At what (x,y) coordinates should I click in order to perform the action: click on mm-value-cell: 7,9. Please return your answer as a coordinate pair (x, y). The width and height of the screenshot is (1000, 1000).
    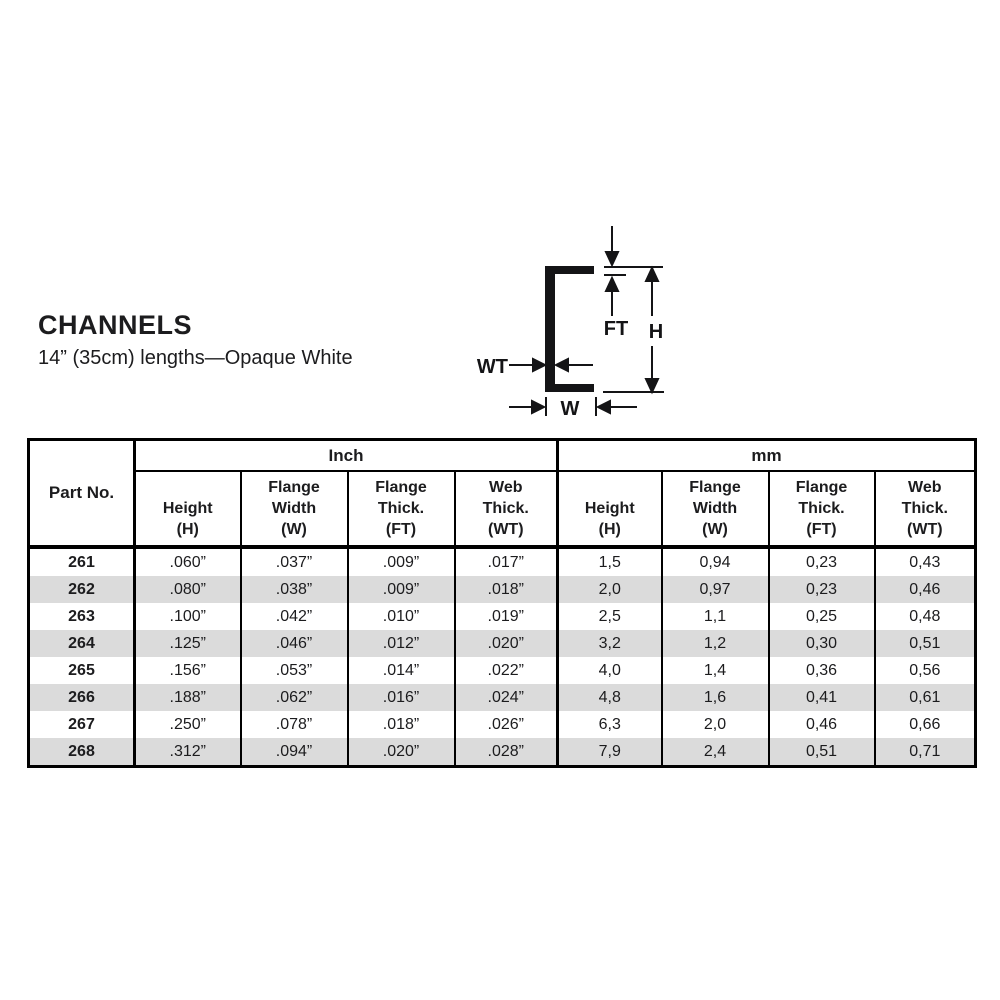
    Looking at the image, I should click on (609, 752).